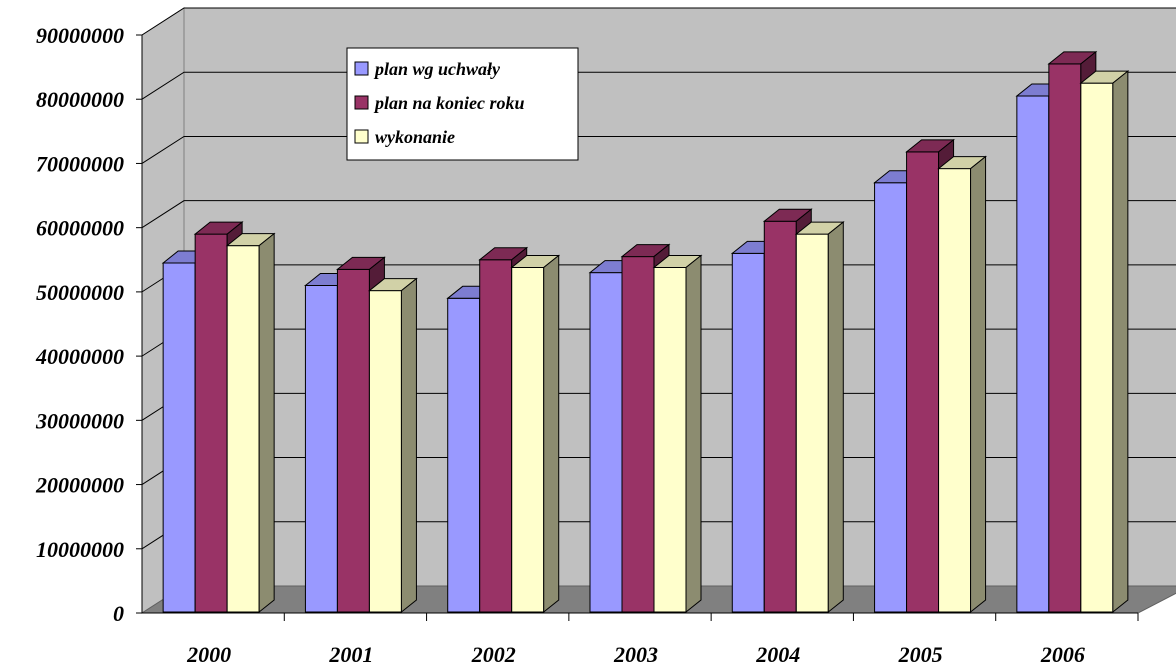  Describe the element at coordinates (79, 356) in the screenshot. I see `y-tick-label: 40000000` at that location.